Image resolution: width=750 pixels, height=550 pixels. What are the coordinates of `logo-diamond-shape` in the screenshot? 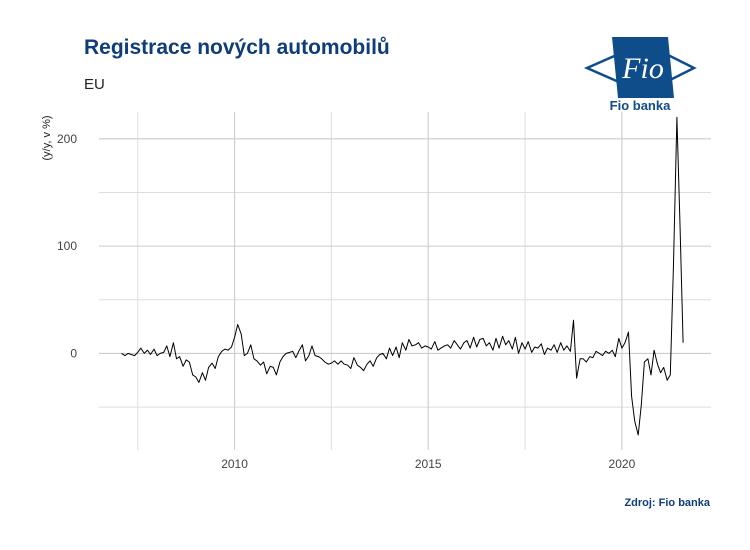 It's located at (643, 67).